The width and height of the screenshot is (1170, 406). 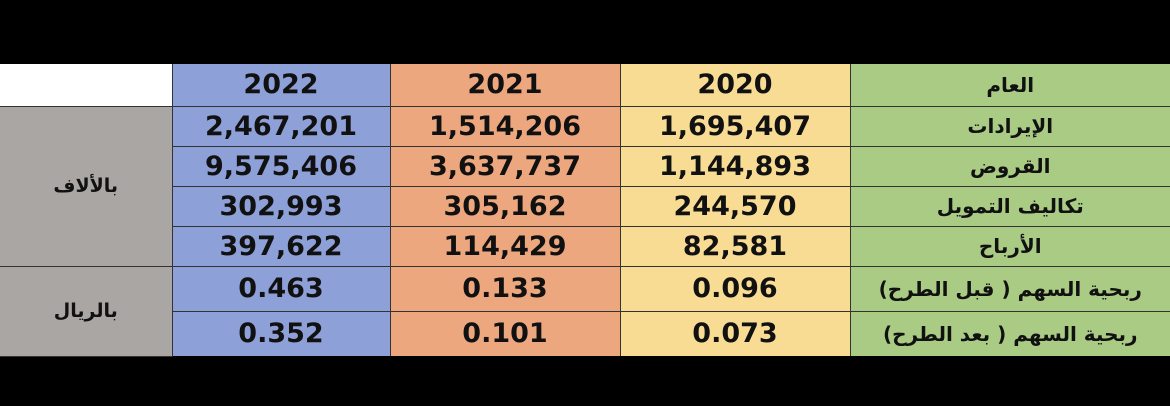 I want to click on table-header-row: 2022 2021 2020 العام, so click(x=585, y=85).